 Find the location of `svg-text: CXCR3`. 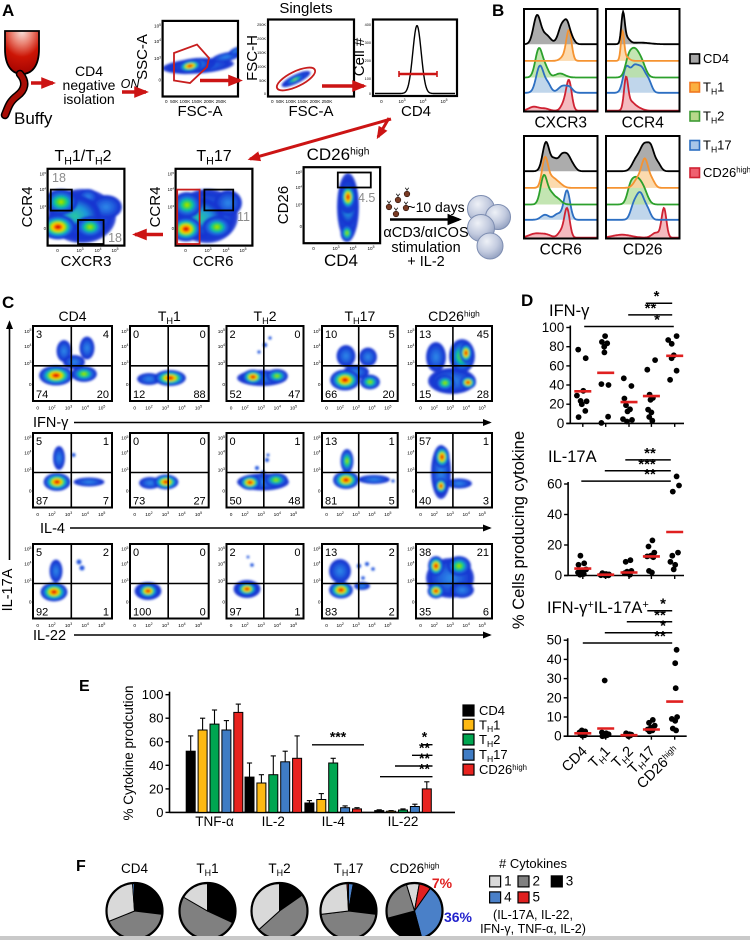

svg-text: CXCR3 is located at coordinates (560, 123).